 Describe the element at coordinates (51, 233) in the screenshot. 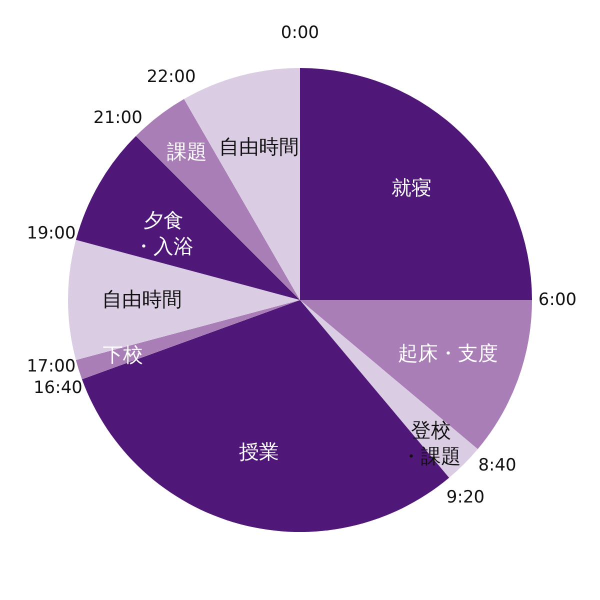

I see `text: 19:00` at that location.